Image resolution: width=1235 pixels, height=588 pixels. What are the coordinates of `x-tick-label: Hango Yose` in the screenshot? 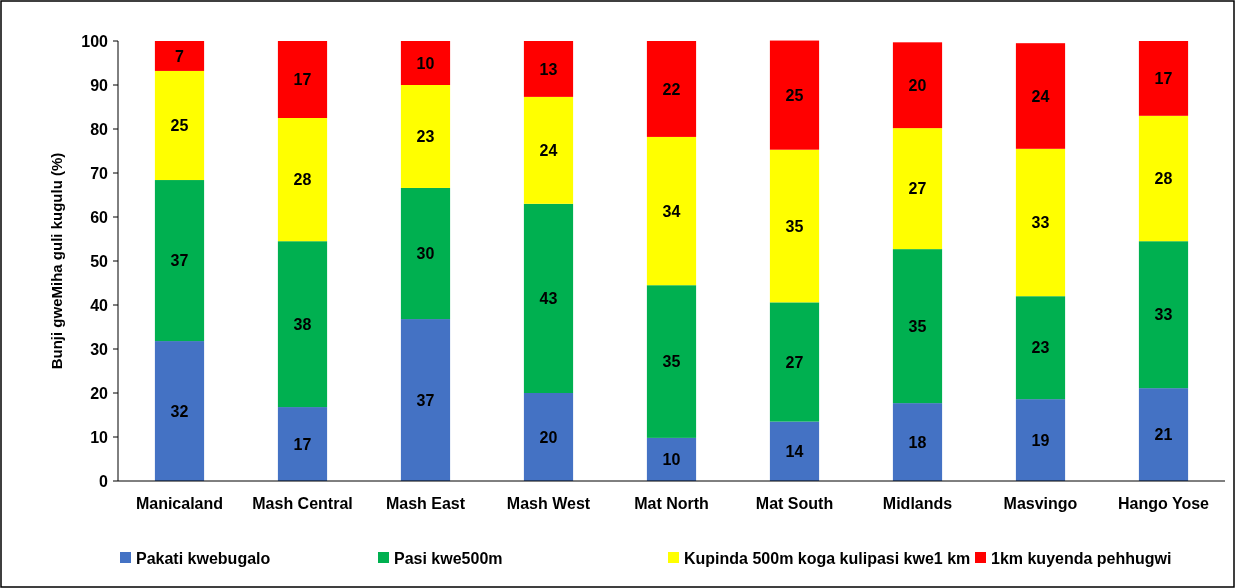 It's located at (1164, 503).